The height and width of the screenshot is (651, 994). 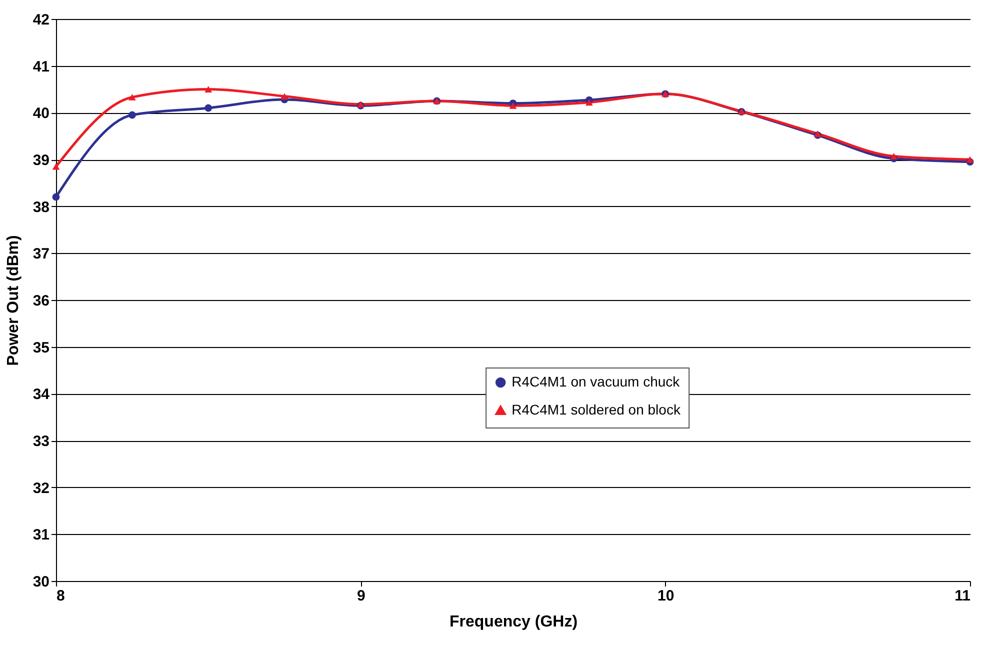 What do you see at coordinates (597, 409) in the screenshot?
I see `legend-label: R4C4M1 soldered on block` at bounding box center [597, 409].